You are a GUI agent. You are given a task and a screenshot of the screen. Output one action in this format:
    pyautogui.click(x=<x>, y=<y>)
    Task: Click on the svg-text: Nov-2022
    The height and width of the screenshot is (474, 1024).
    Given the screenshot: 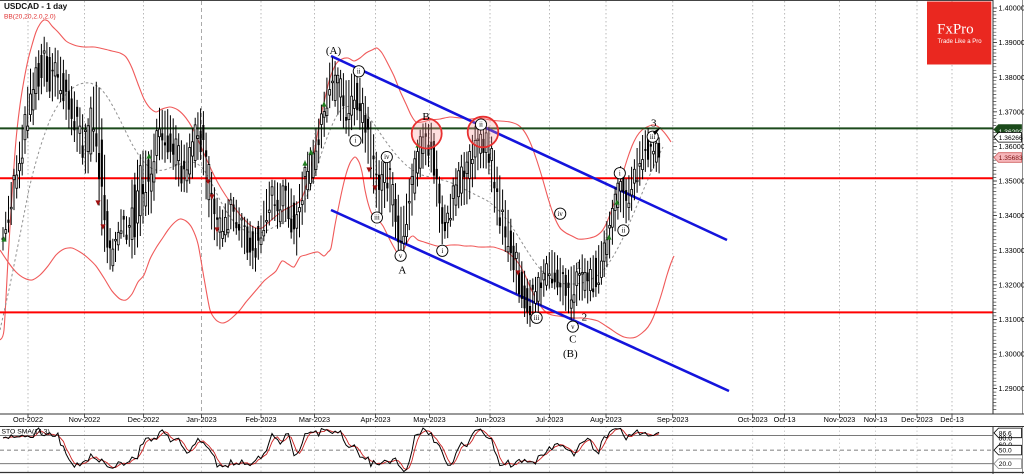 What is the action you would take?
    pyautogui.click(x=85, y=419)
    